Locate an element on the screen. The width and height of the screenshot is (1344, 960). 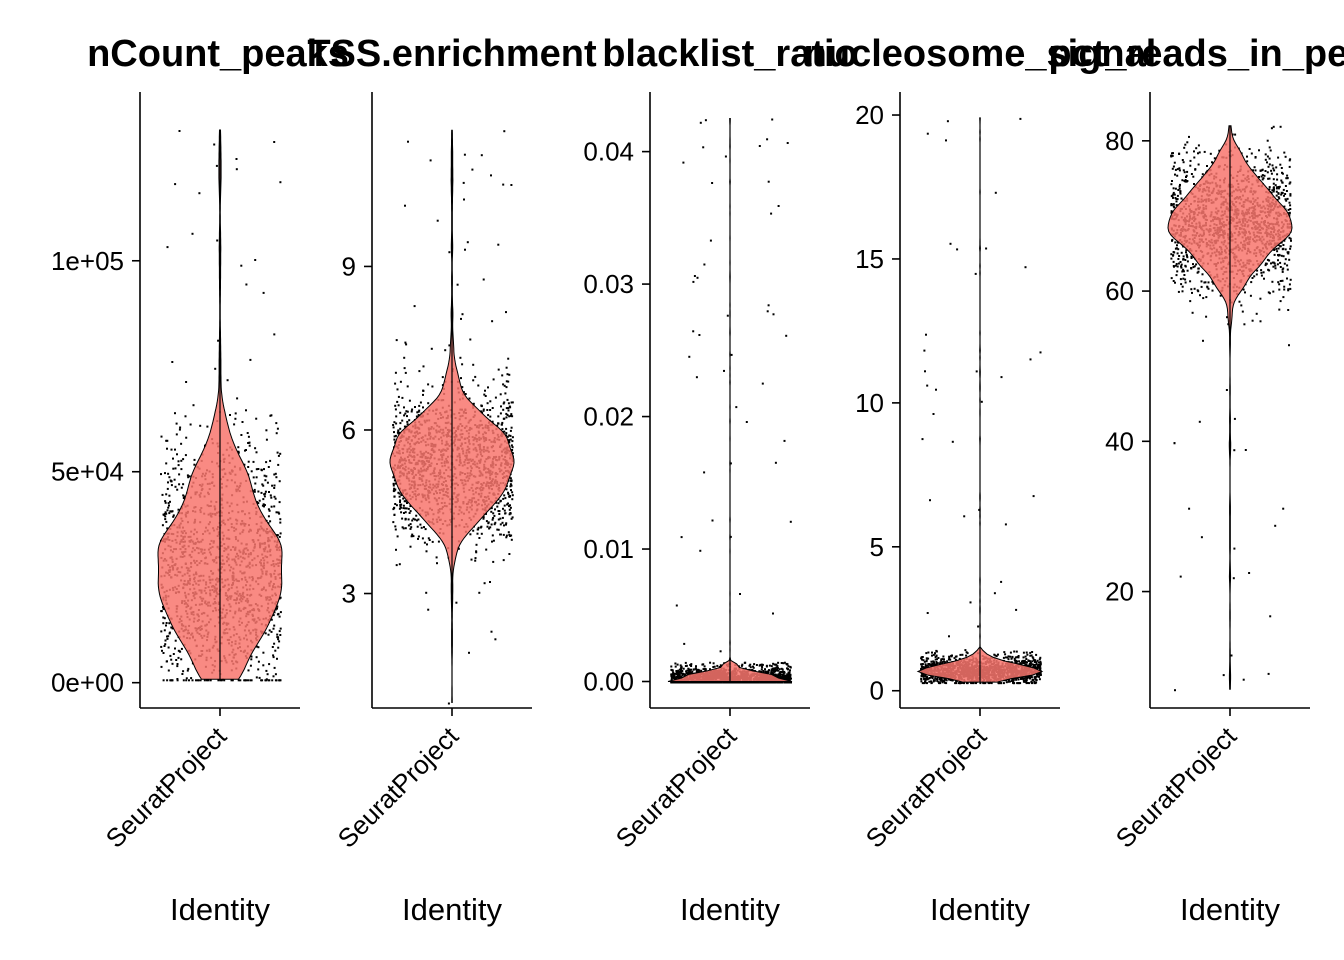
x-tick-label: SeuratProject is located at coordinates (676, 786).